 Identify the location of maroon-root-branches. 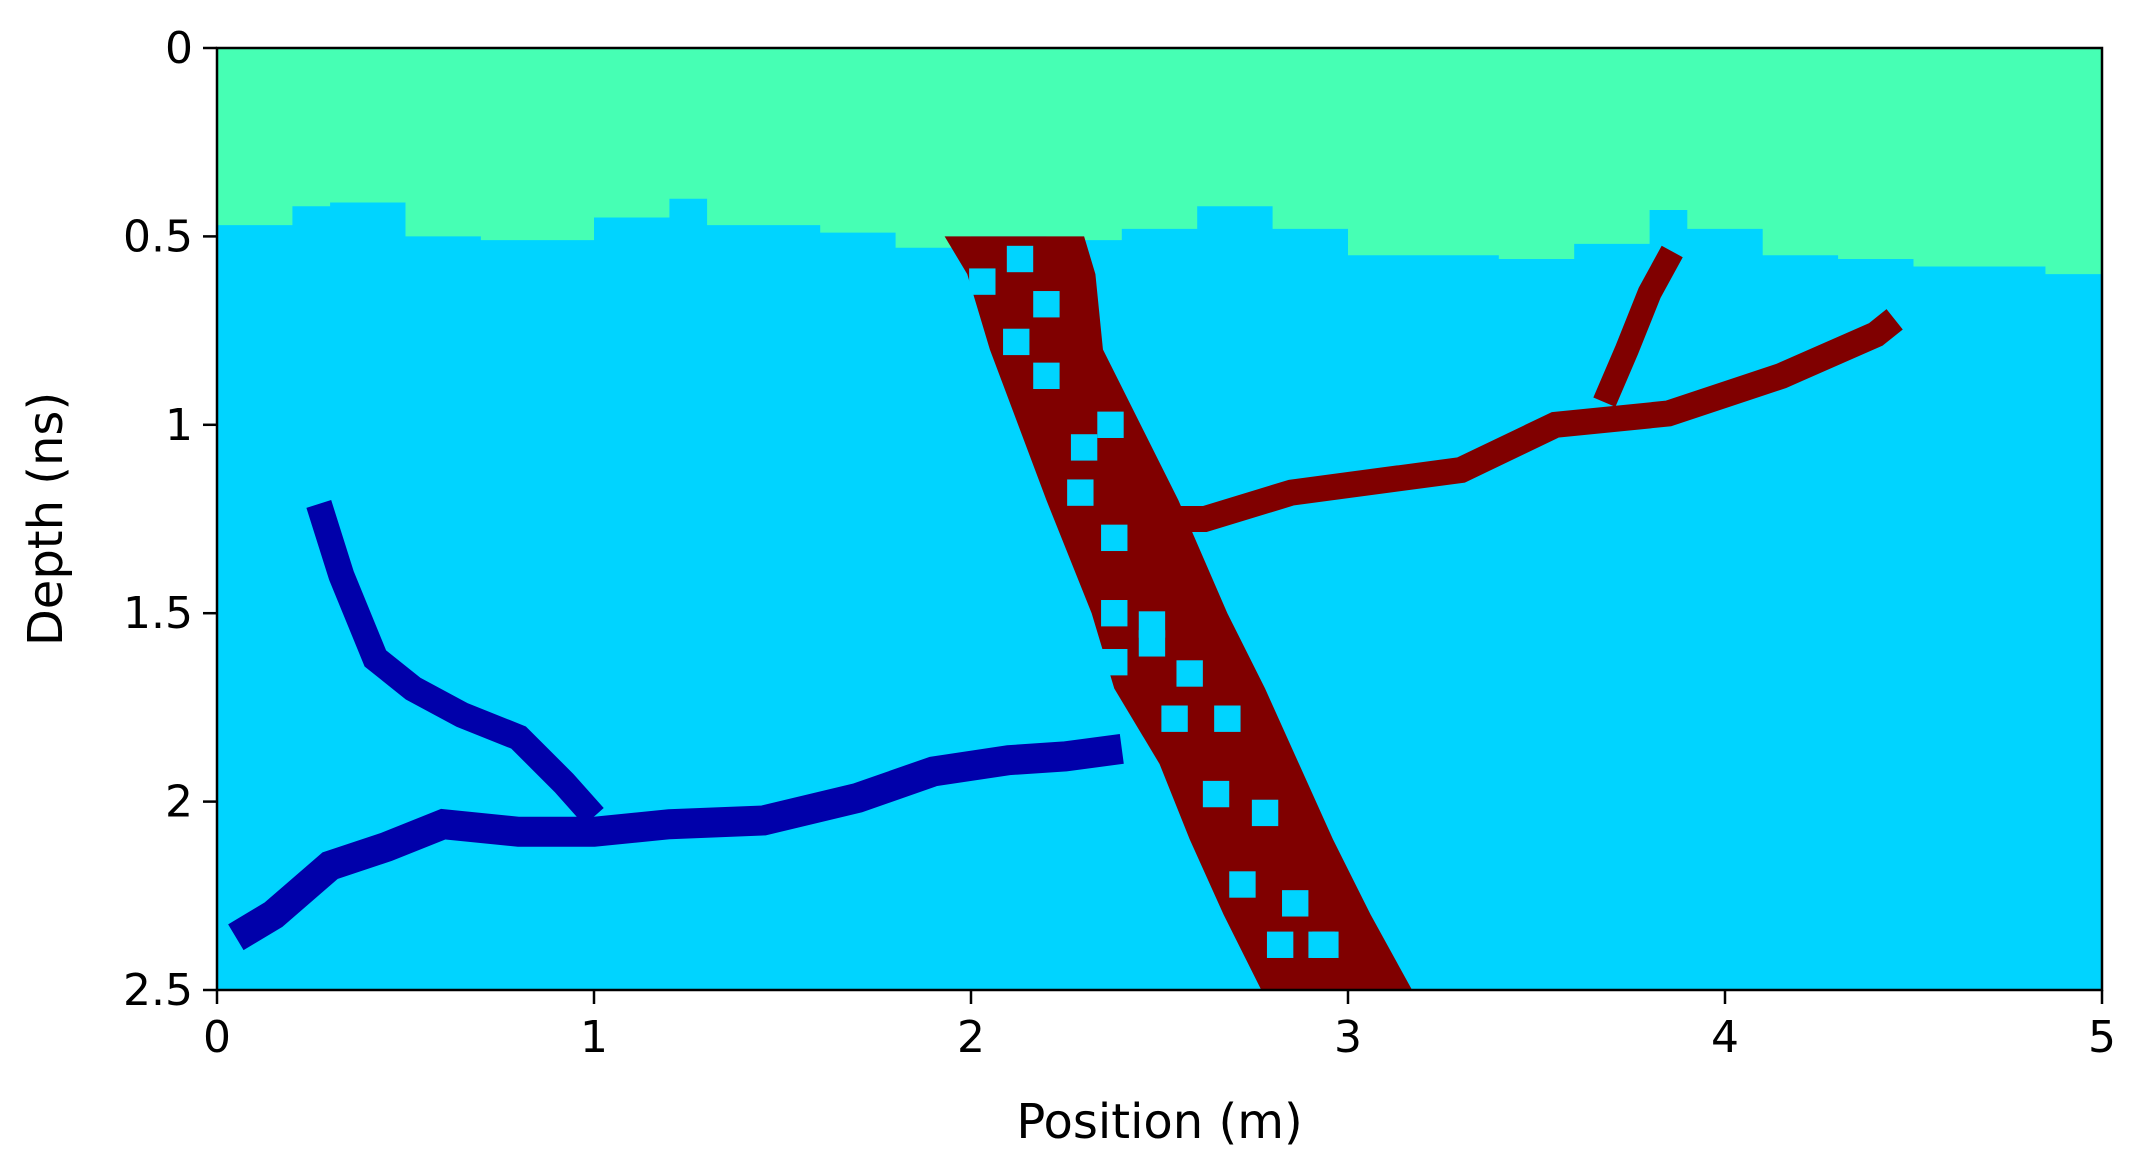
(1535, 388).